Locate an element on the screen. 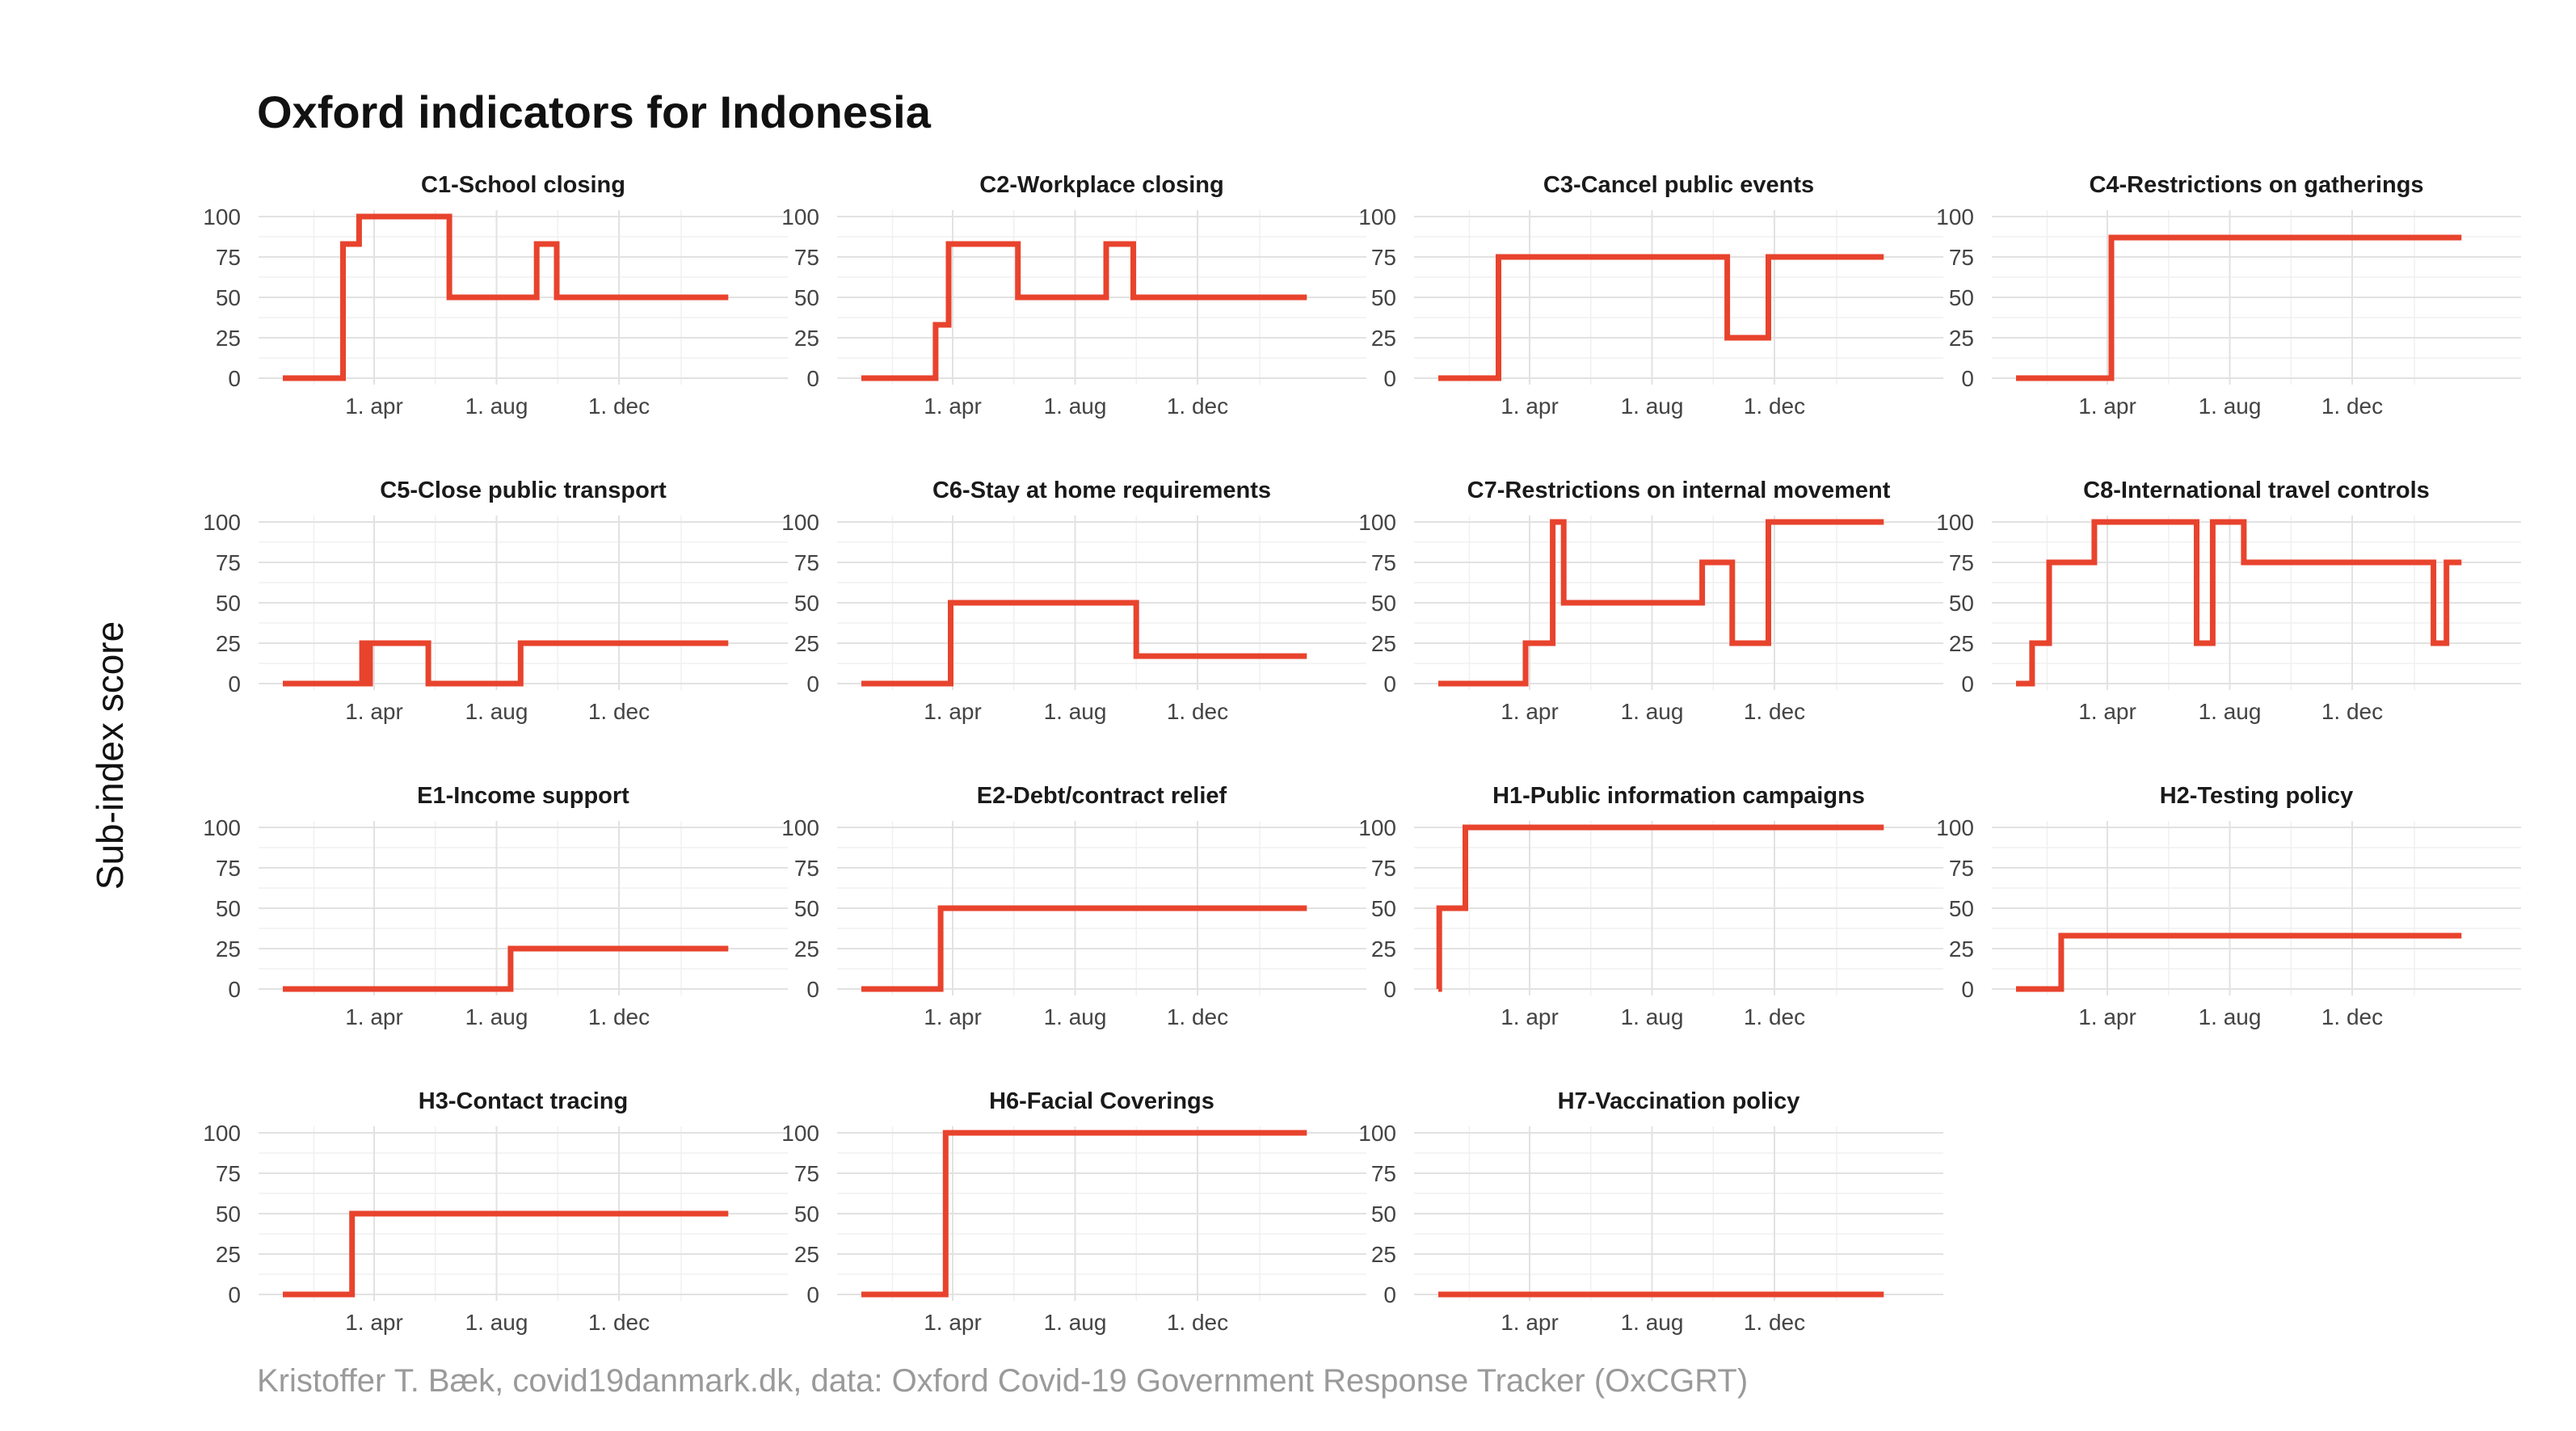 The height and width of the screenshot is (1431, 2576). panel-title: C8-International travel controls is located at coordinates (2256, 490).